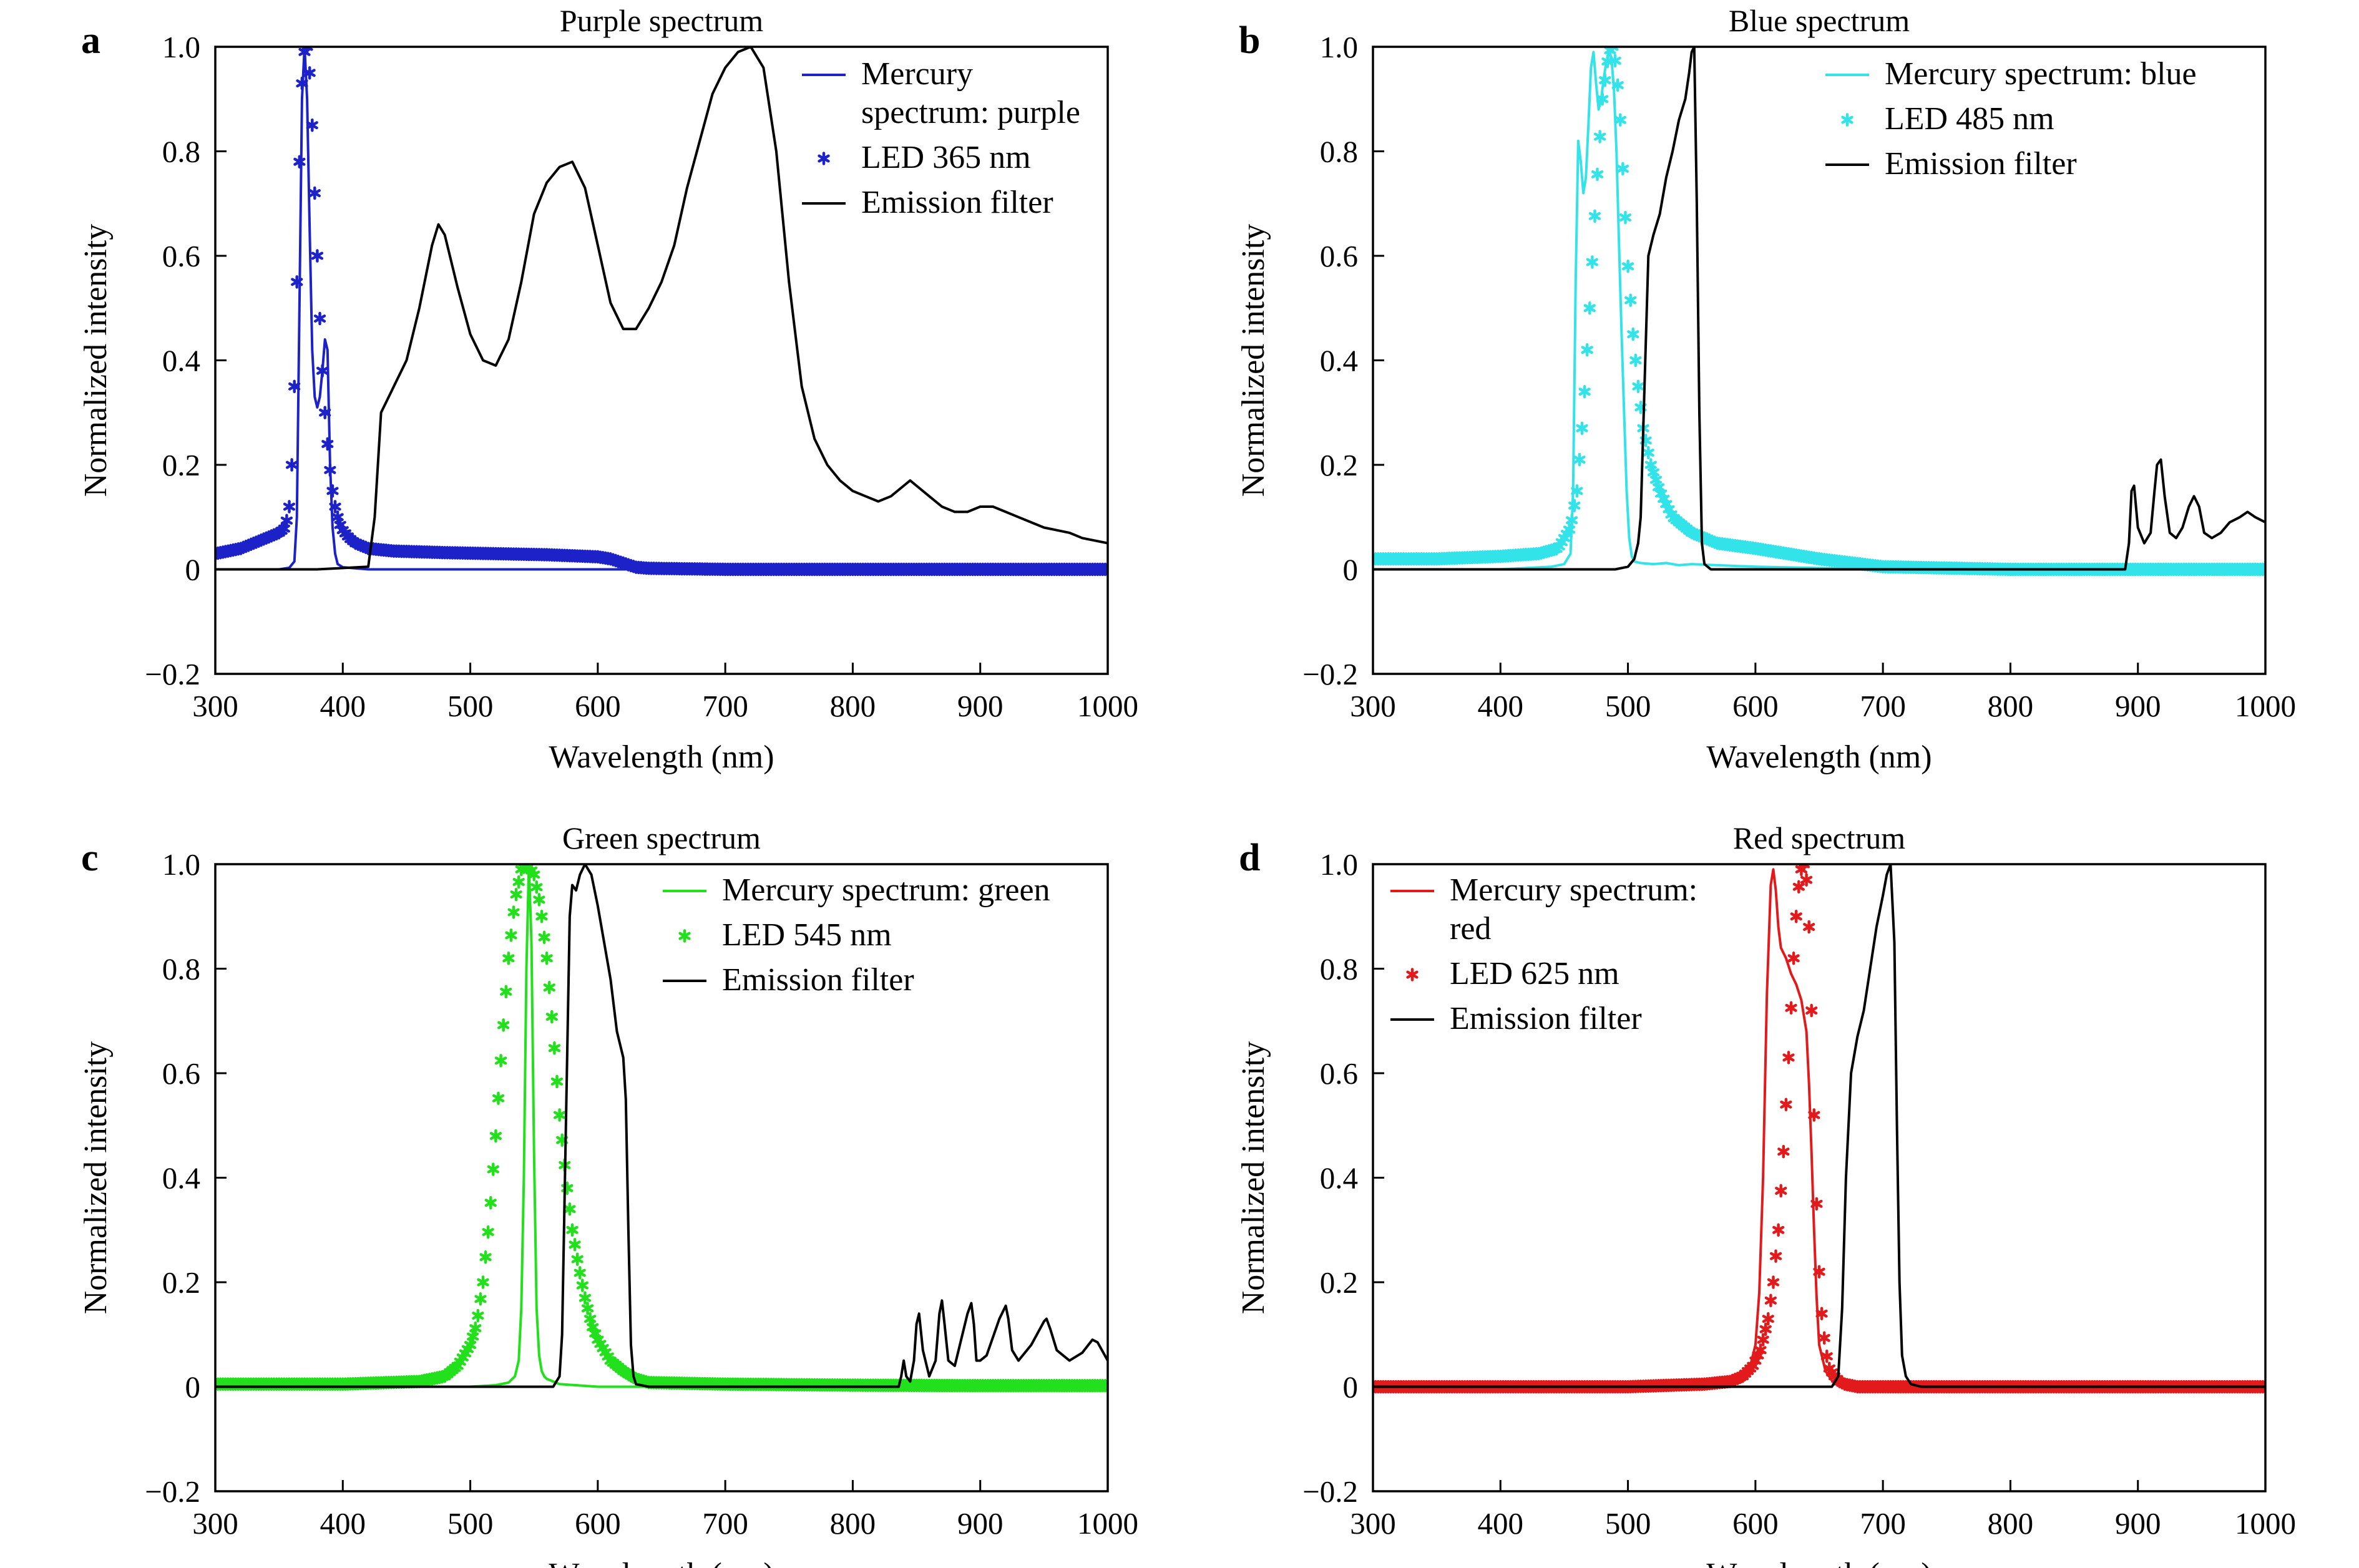 This screenshot has height=1568, width=2359. Describe the element at coordinates (1820, 20) in the screenshot. I see `chart-title-b: Blue spectrum` at that location.